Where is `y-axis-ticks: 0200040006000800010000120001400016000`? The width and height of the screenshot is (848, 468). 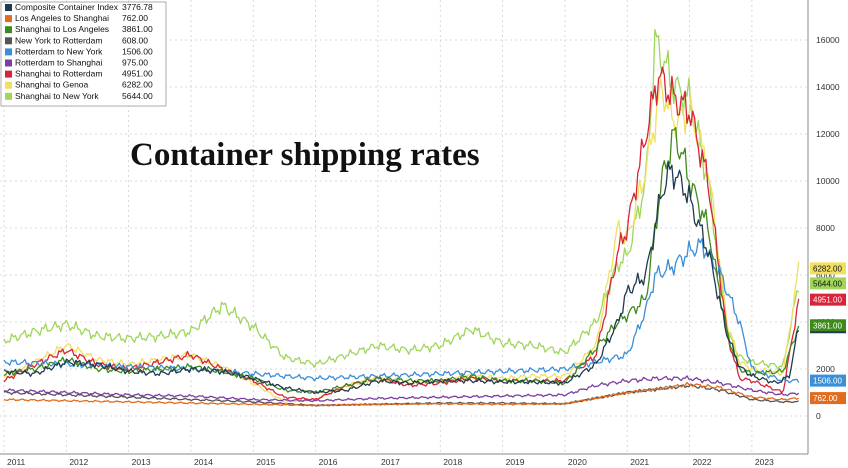 y-axis-ticks: 0200040006000800010000120001400016000 is located at coordinates (828, 228).